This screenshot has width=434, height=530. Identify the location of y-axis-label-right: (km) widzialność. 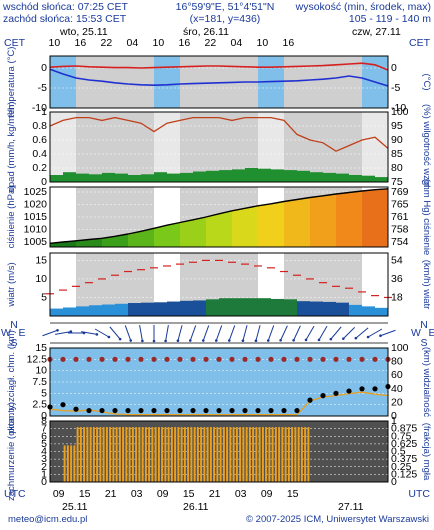
(426, 382).